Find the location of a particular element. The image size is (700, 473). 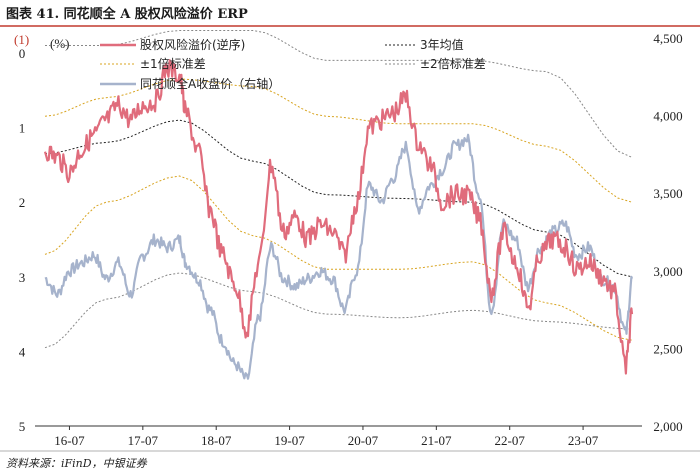

x-tick-label: 21-07 is located at coordinates (436, 440).